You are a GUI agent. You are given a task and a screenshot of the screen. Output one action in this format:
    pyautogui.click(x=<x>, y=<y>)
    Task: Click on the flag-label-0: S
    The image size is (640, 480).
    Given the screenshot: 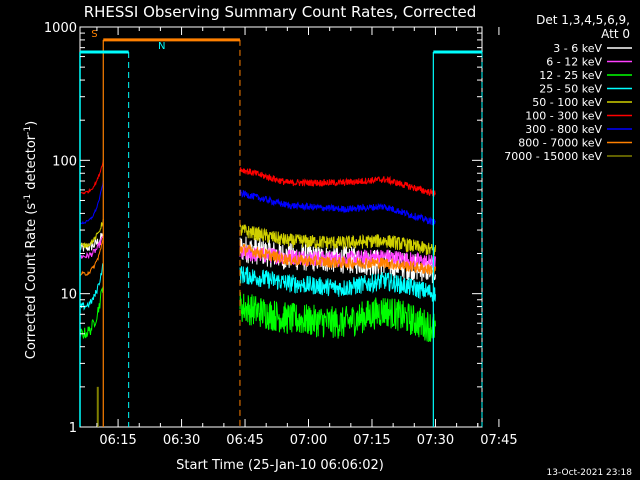 What is the action you would take?
    pyautogui.click(x=94, y=34)
    